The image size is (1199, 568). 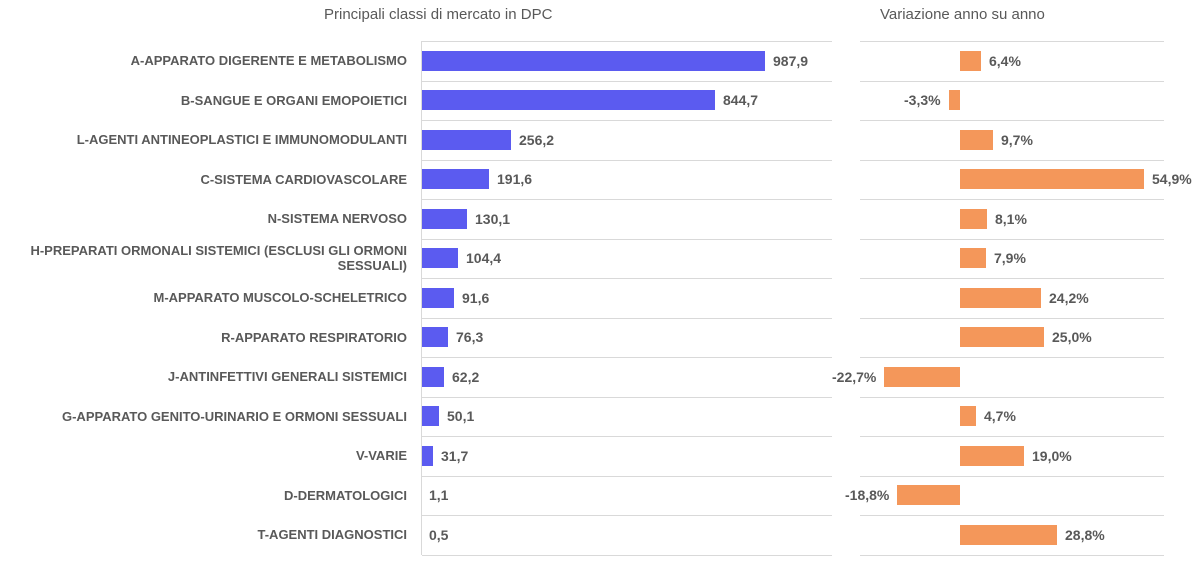 What do you see at coordinates (741, 100) in the screenshot?
I see `market-value-label: 844,7` at bounding box center [741, 100].